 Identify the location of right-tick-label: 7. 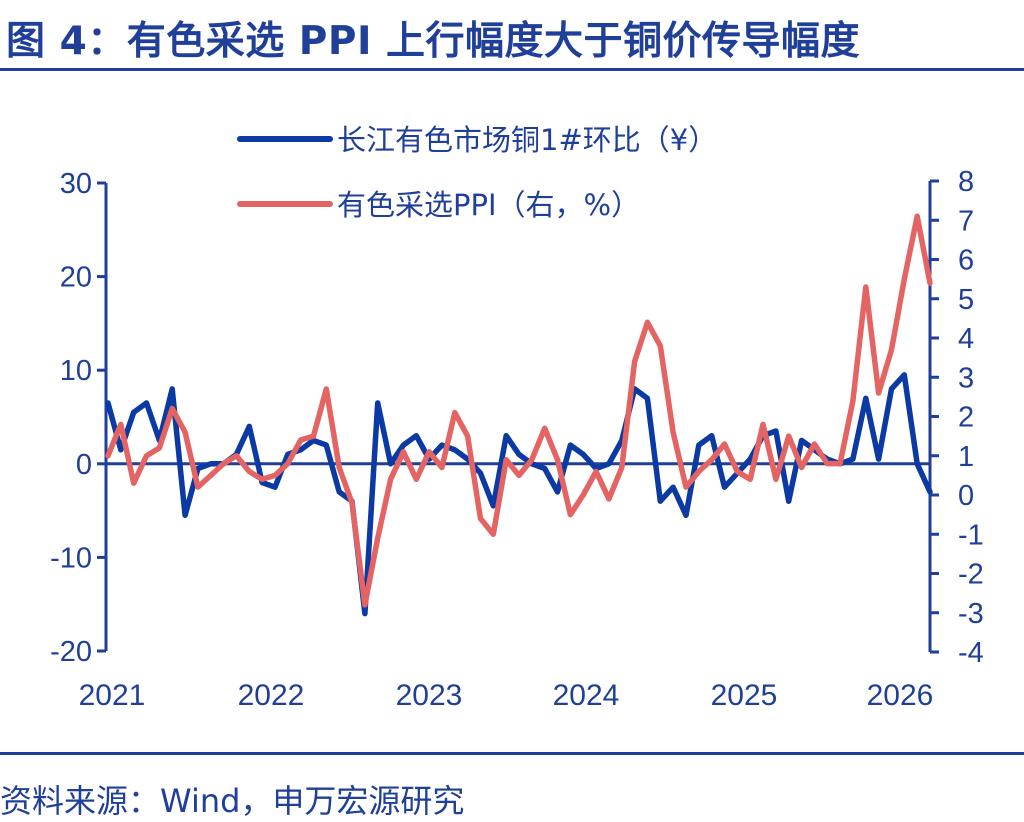
(966, 221).